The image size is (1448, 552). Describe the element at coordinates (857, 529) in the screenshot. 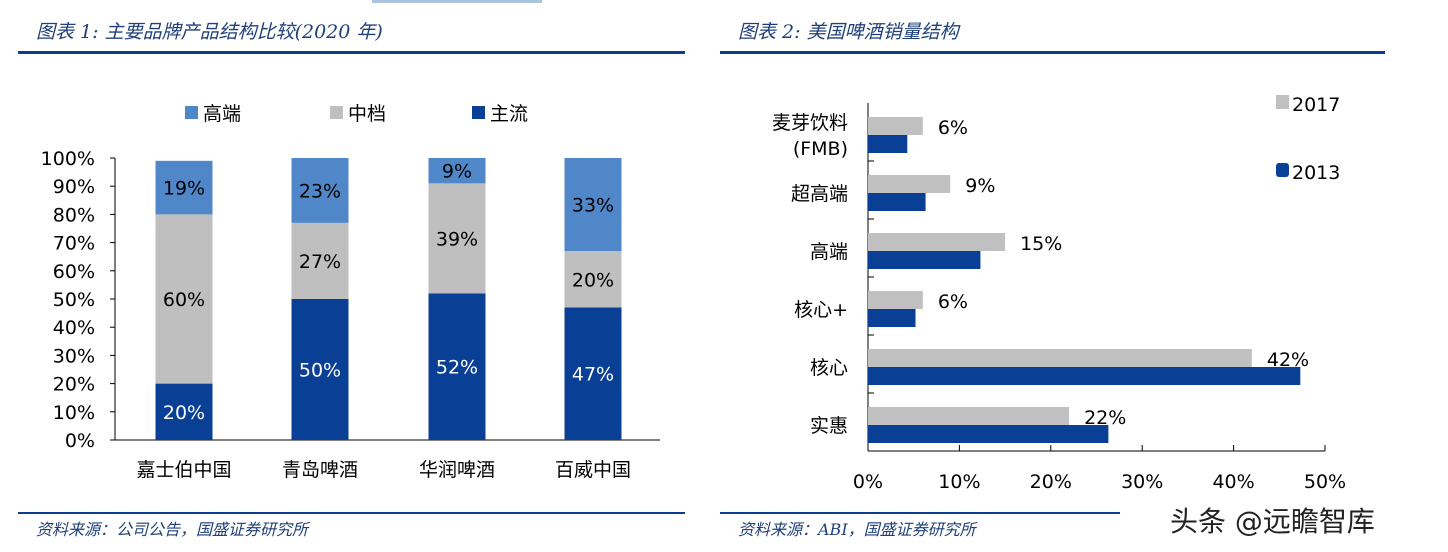

I see `chart2-source: 资料来源：ABI，国盛证券研究所` at that location.